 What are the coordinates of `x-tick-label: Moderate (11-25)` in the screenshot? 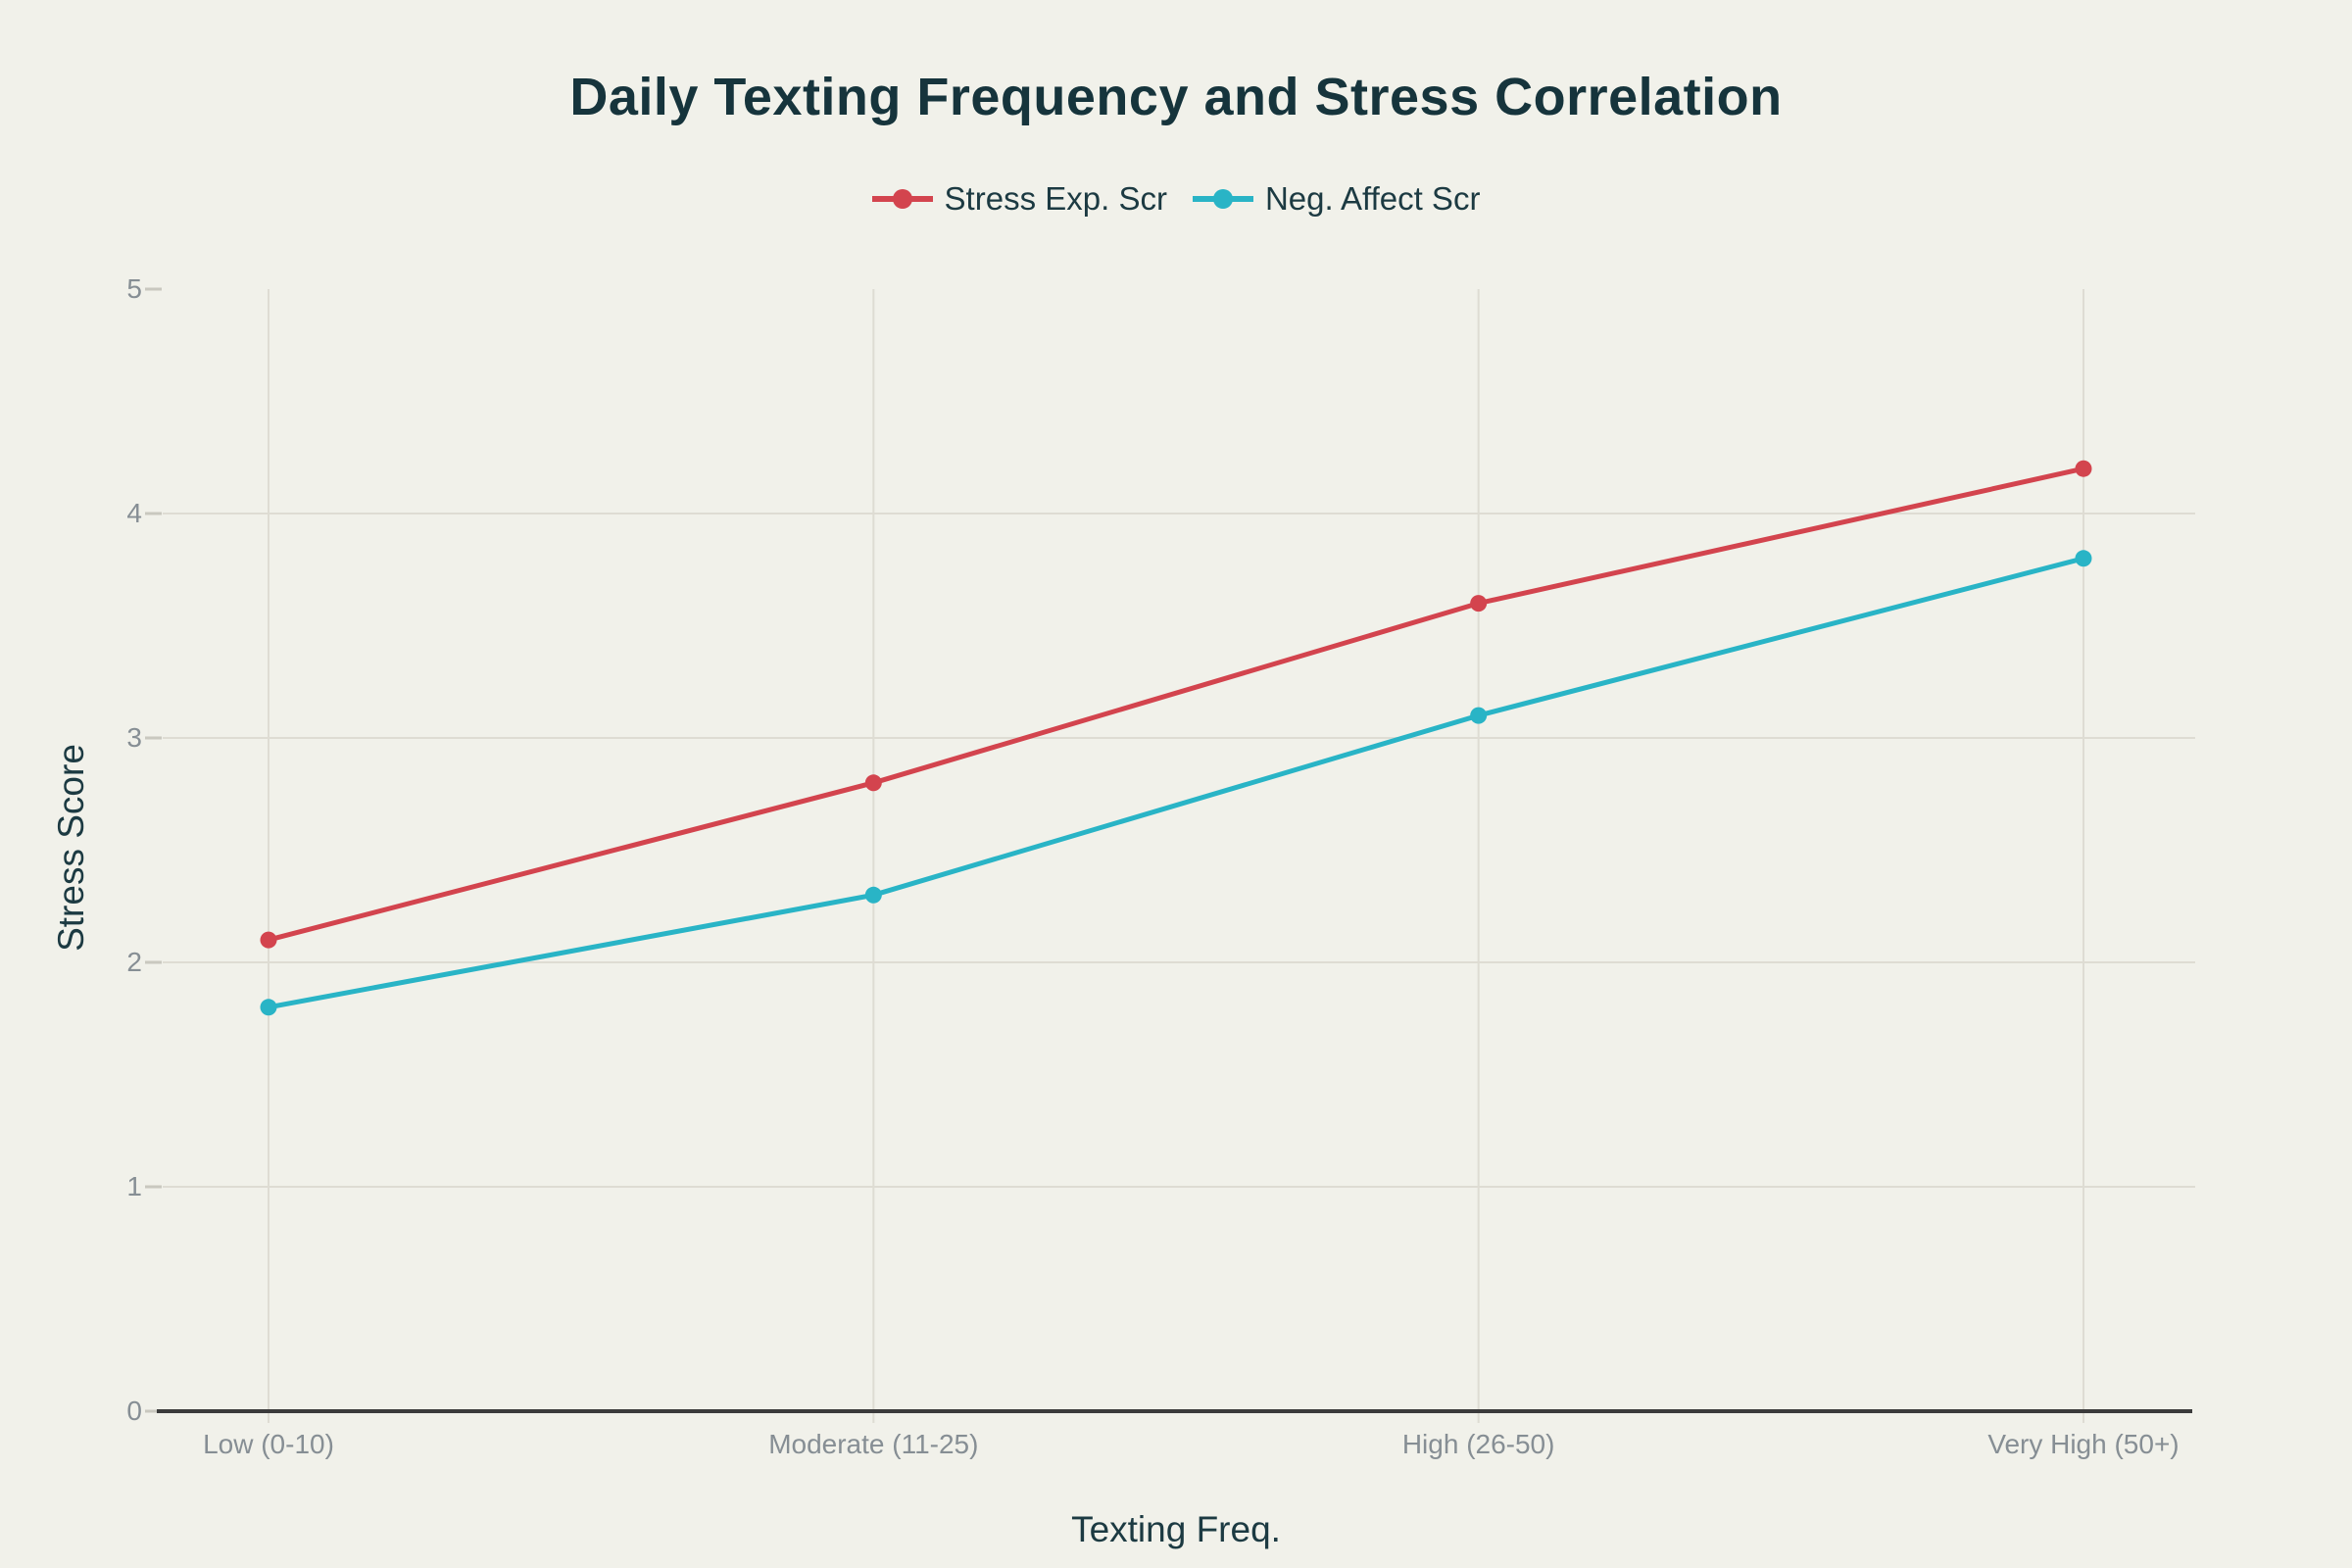 It's located at (873, 1444).